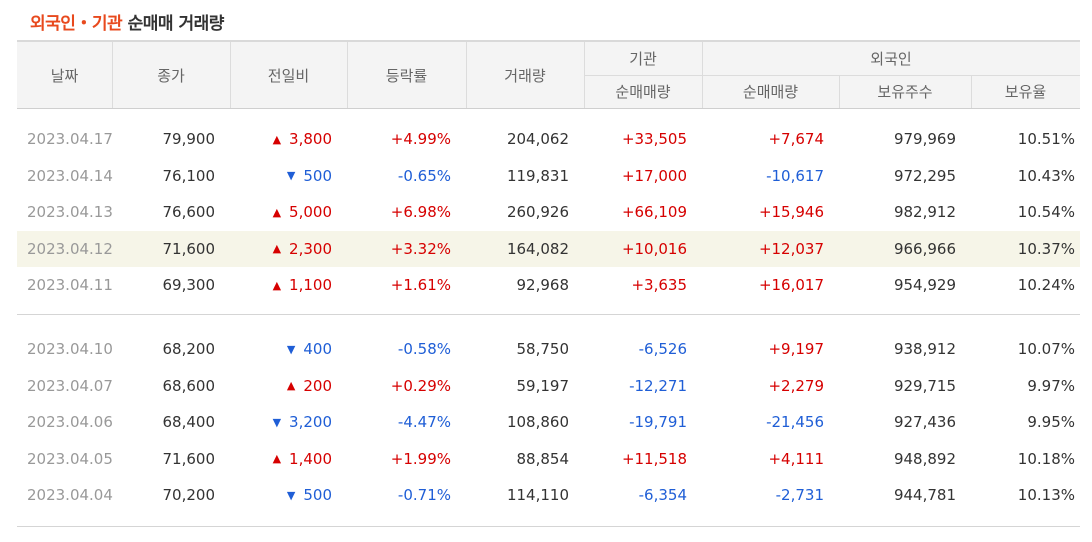  Describe the element at coordinates (424, 175) in the screenshot. I see `cell-rate: -0.65%` at that location.